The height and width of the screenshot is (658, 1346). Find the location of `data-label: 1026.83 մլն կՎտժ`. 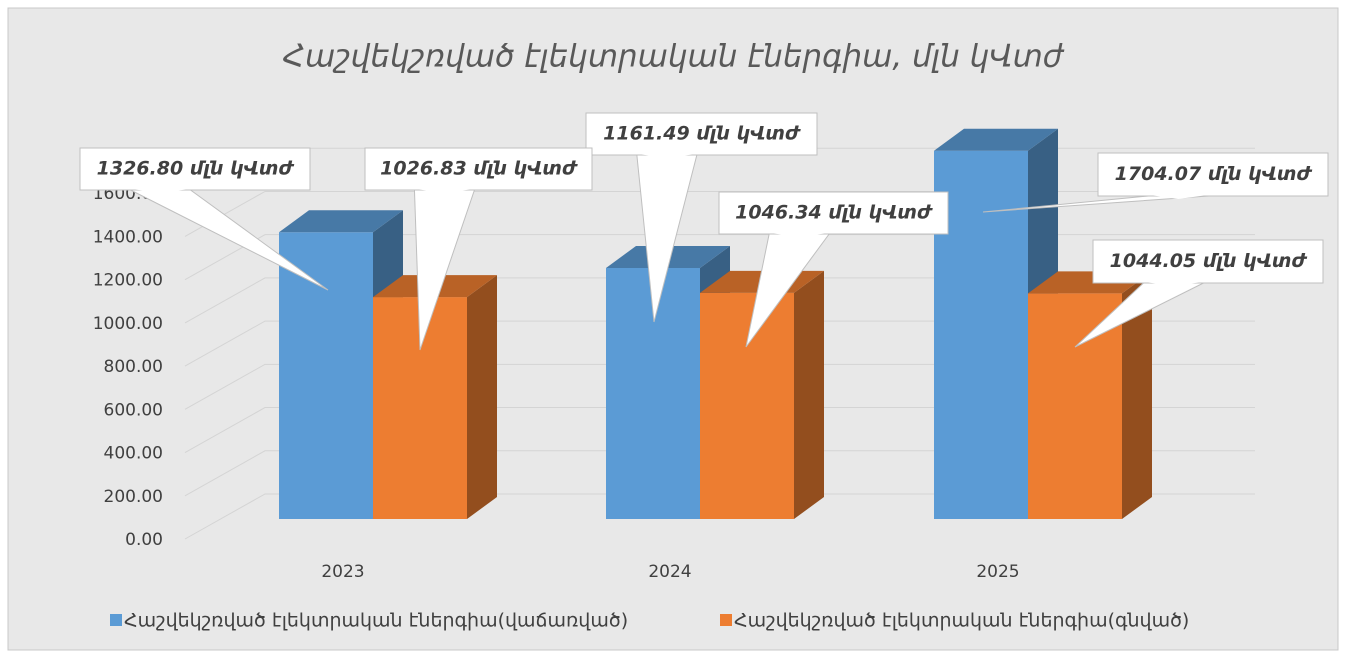

data-label: 1026.83 մլն կՎտժ is located at coordinates (479, 169).